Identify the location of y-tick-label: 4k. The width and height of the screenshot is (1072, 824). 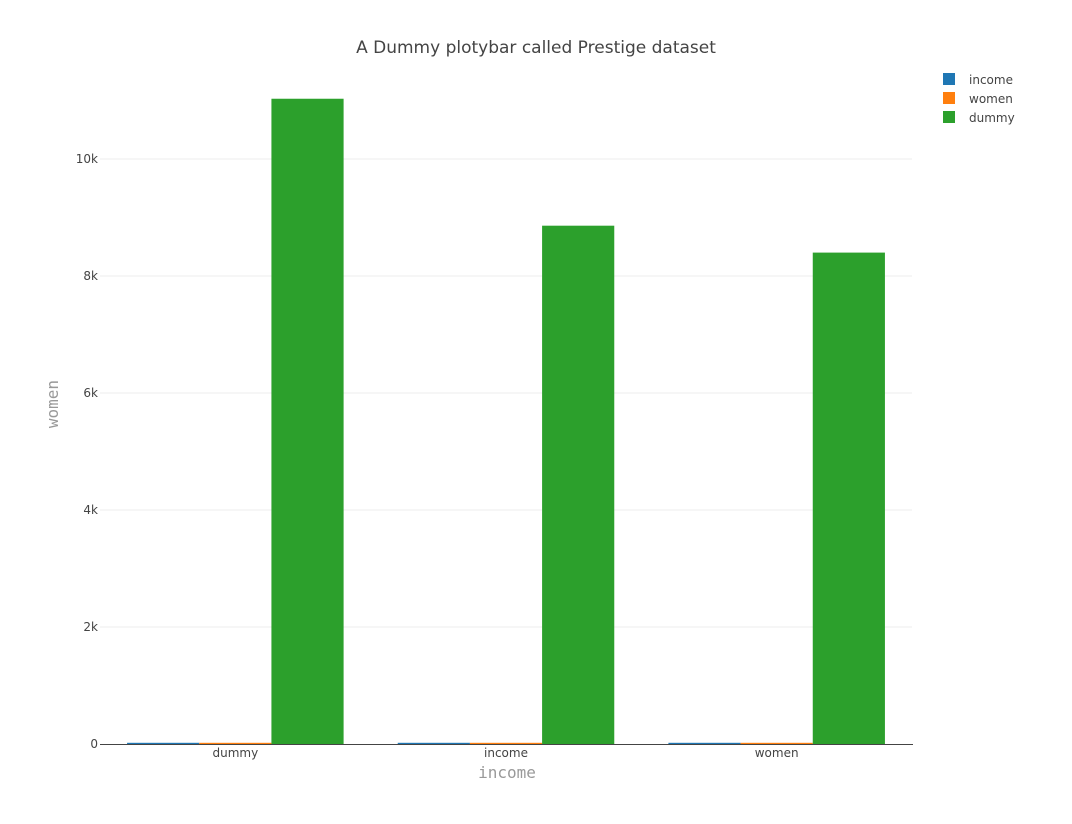
(90, 510).